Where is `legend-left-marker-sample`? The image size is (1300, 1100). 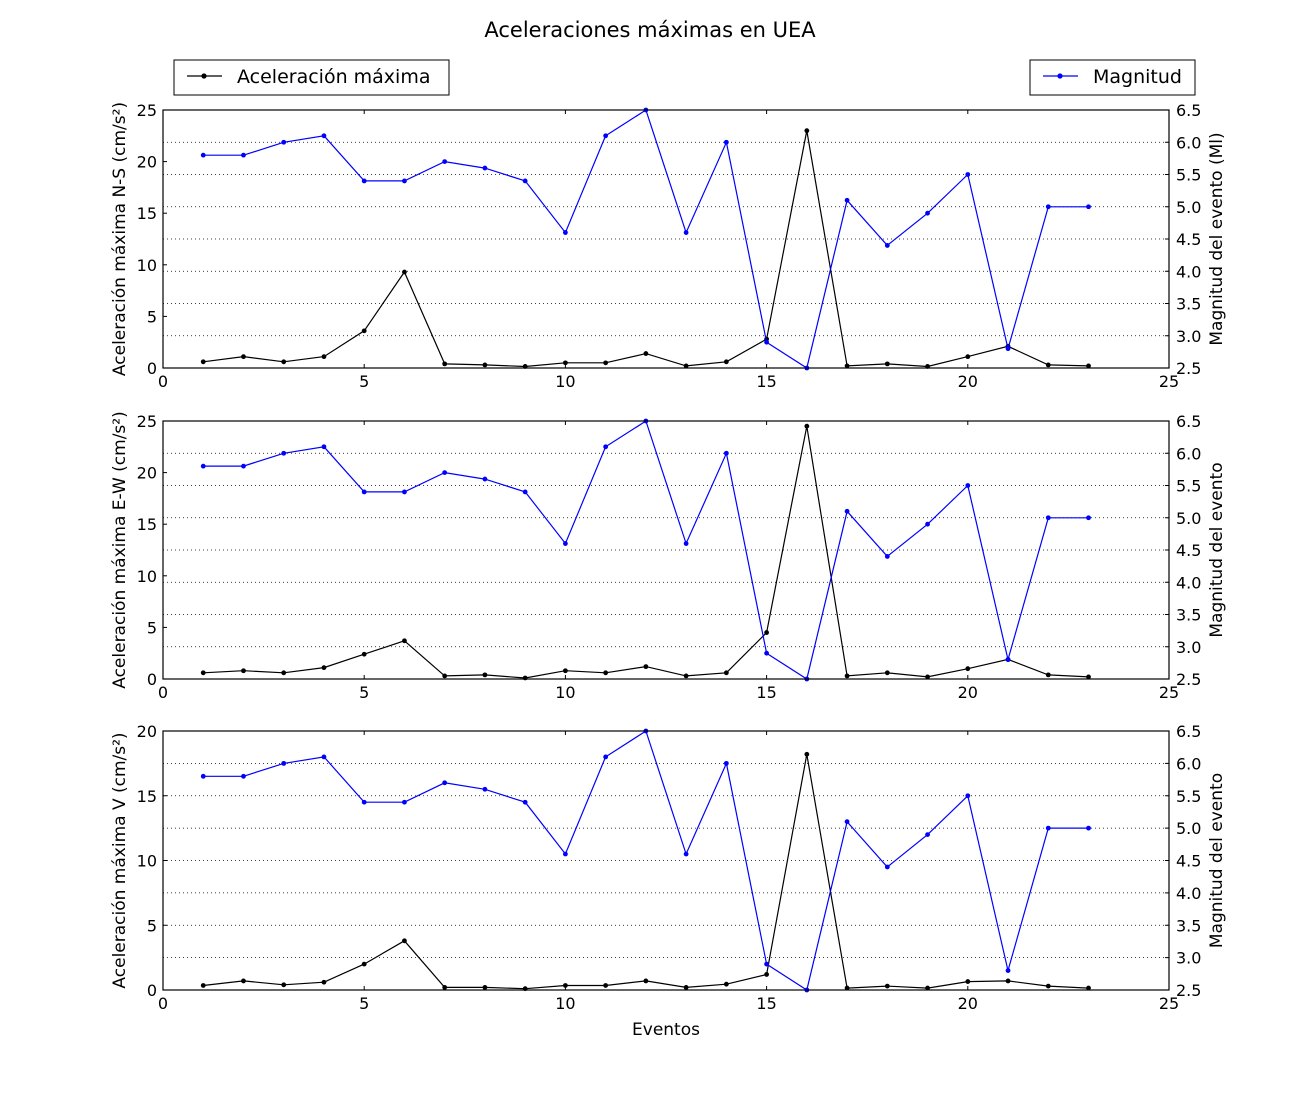 legend-left-marker-sample is located at coordinates (204, 76).